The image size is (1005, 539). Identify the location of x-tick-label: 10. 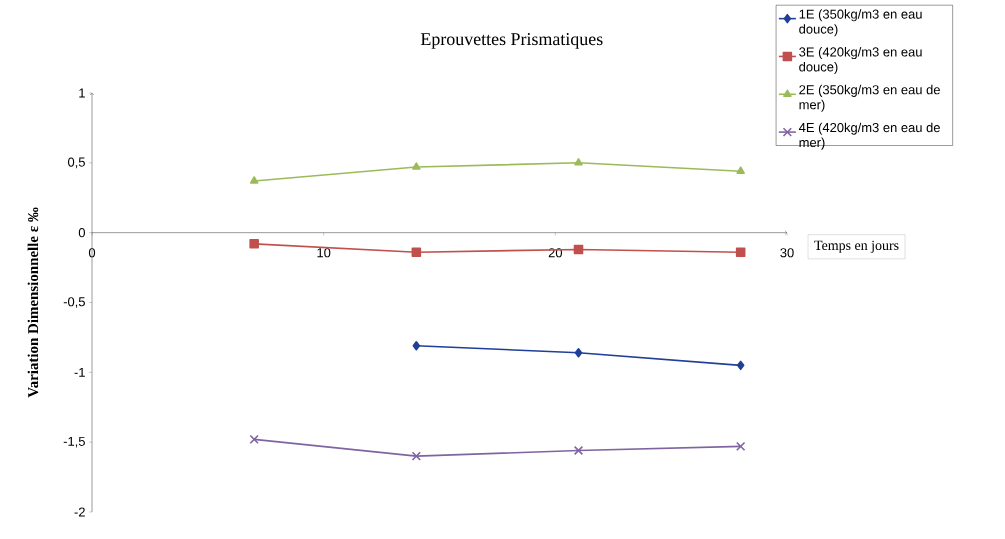
(324, 253).